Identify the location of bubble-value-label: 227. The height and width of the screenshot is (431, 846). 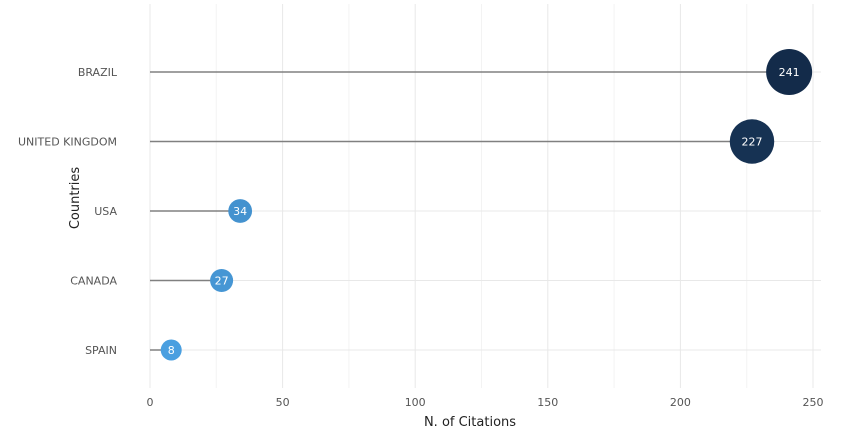
(752, 142).